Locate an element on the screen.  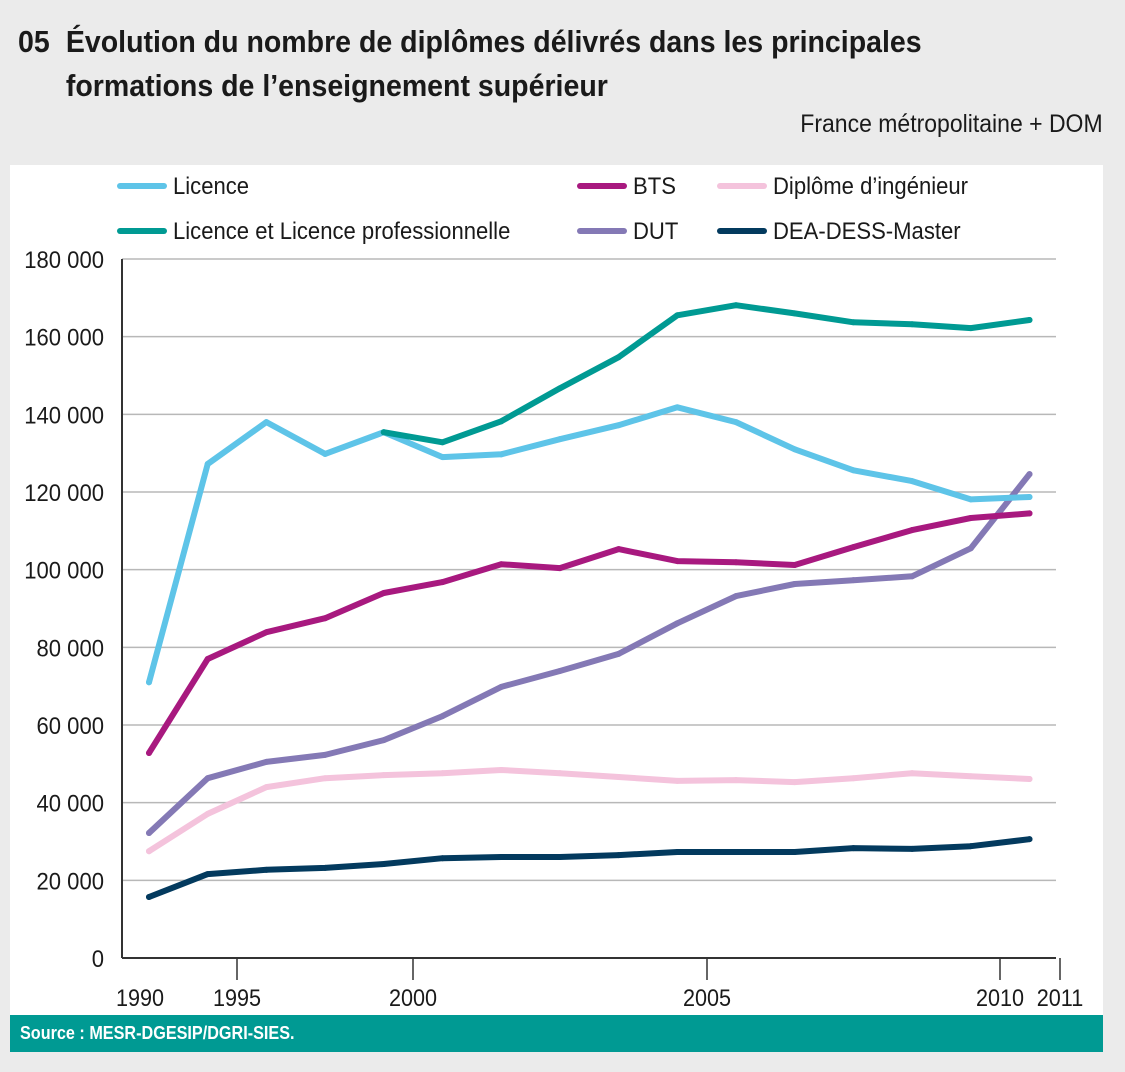
series-line-dea-dess-master is located at coordinates (589, 868).